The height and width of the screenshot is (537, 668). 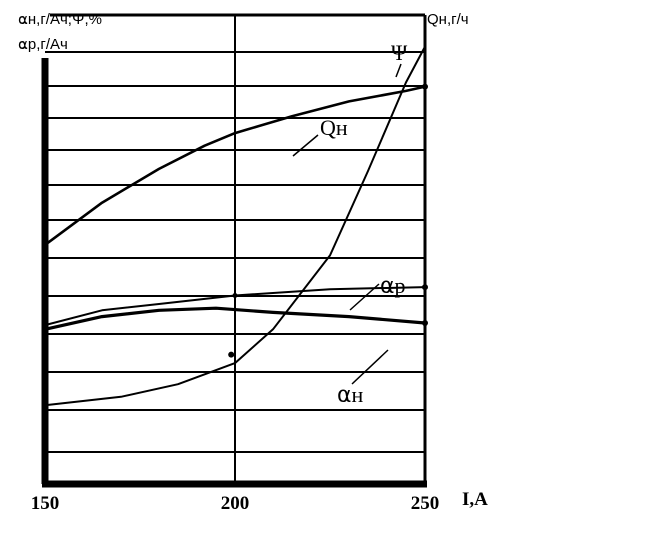 I want to click on label-qn: Qн, so click(x=334, y=127).